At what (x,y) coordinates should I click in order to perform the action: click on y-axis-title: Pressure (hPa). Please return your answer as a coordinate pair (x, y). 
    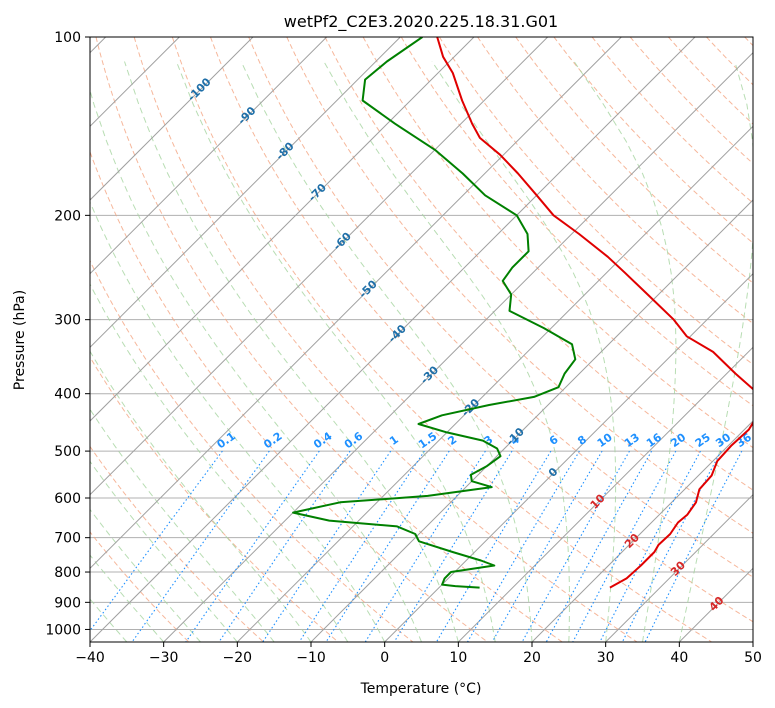
    Looking at the image, I should click on (20, 340).